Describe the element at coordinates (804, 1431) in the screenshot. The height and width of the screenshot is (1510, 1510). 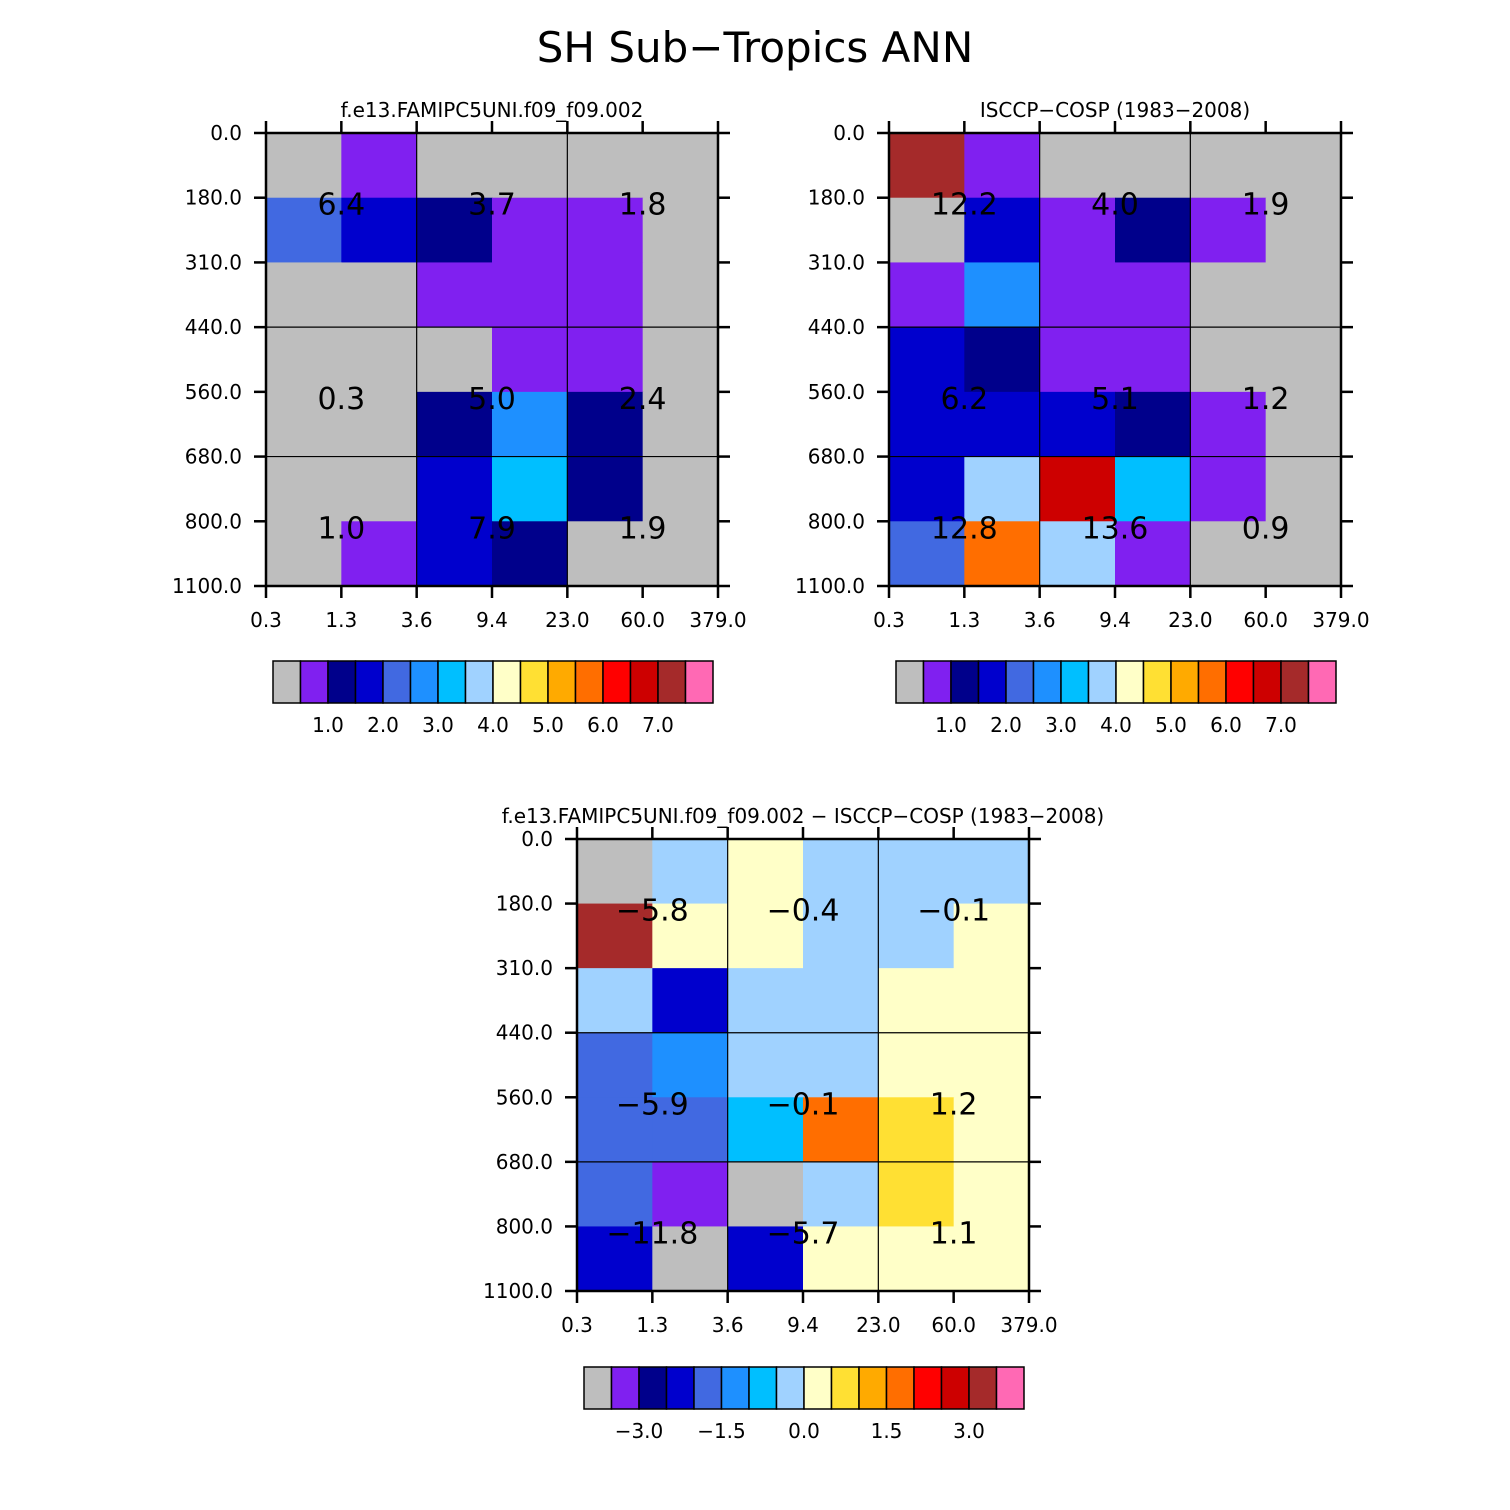
I see `colorbar-label: 0.0` at that location.